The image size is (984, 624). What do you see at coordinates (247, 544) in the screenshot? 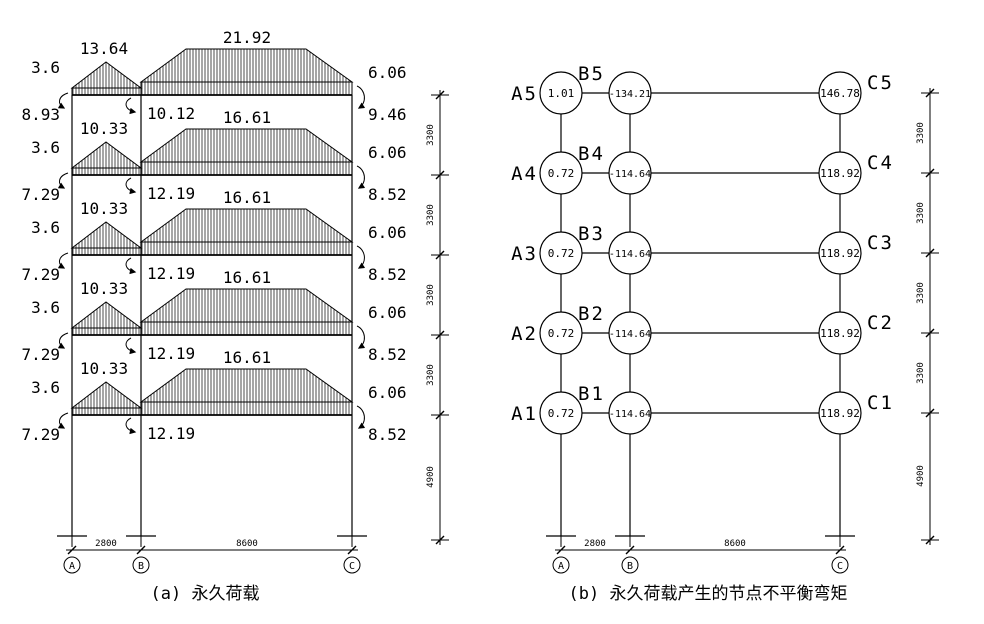
I see `span-dim-text: 8600` at bounding box center [247, 544].